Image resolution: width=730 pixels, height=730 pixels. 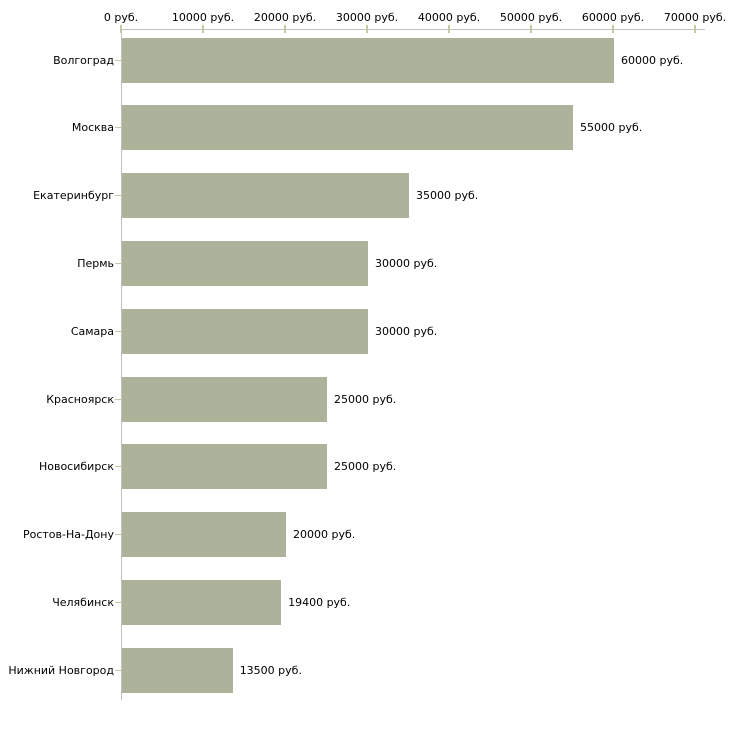 What do you see at coordinates (367, 17) in the screenshot?
I see `x-axis-tick-label: 30000 руб.` at bounding box center [367, 17].